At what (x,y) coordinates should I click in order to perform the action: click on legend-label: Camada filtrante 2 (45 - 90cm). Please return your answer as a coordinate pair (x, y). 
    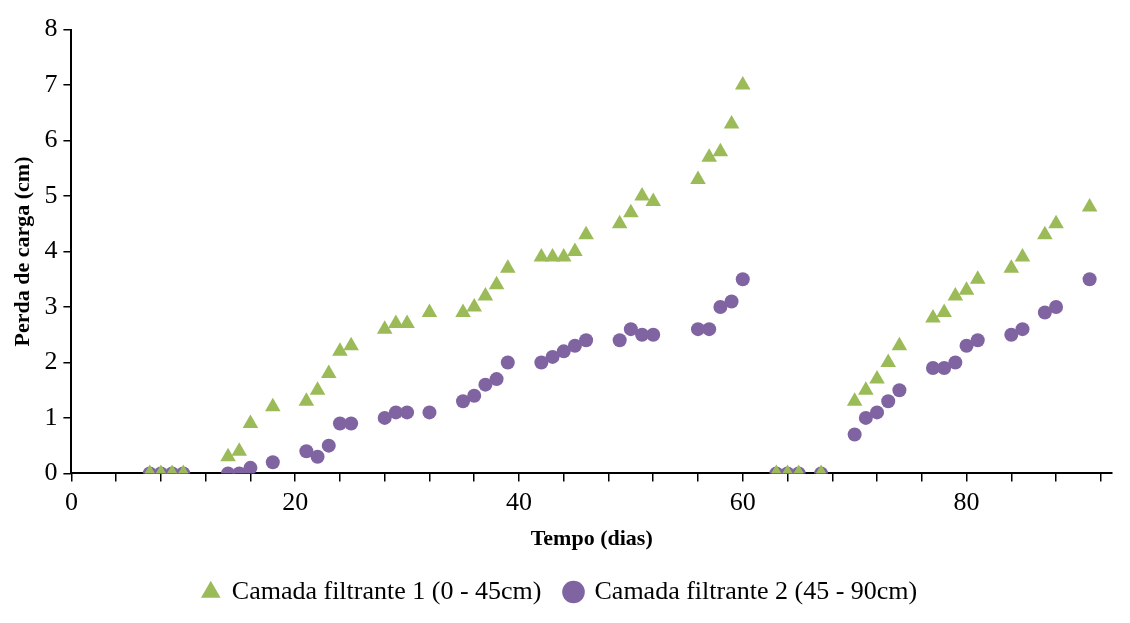
    Looking at the image, I should click on (756, 590).